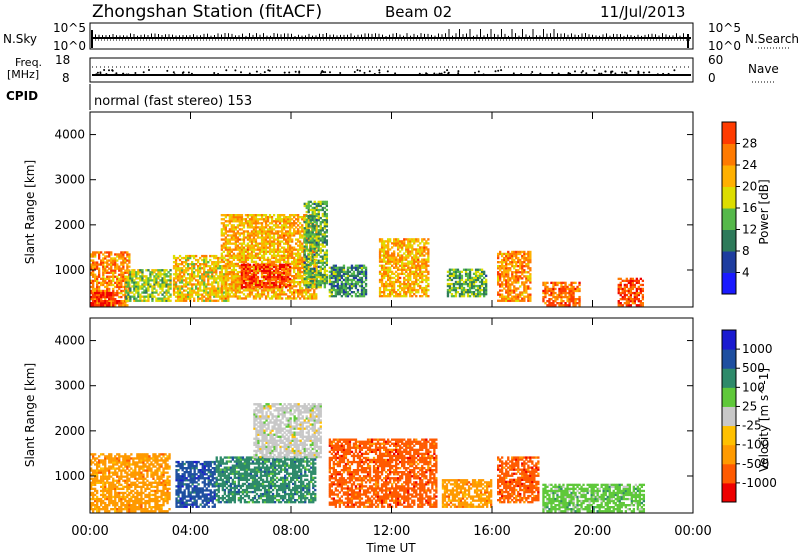 This screenshot has width=800, height=554. I want to click on date-label: 11/Jul/2013, so click(642, 12).